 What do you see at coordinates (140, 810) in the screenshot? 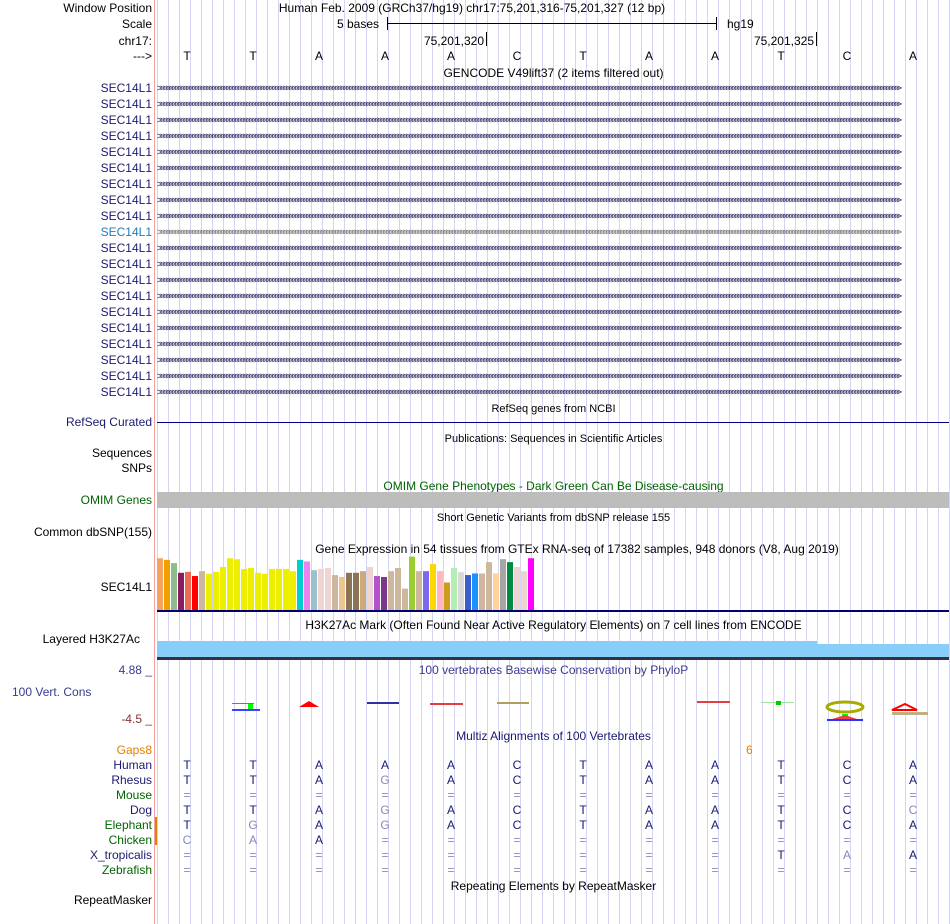
I see `species-label: Dog` at bounding box center [140, 810].